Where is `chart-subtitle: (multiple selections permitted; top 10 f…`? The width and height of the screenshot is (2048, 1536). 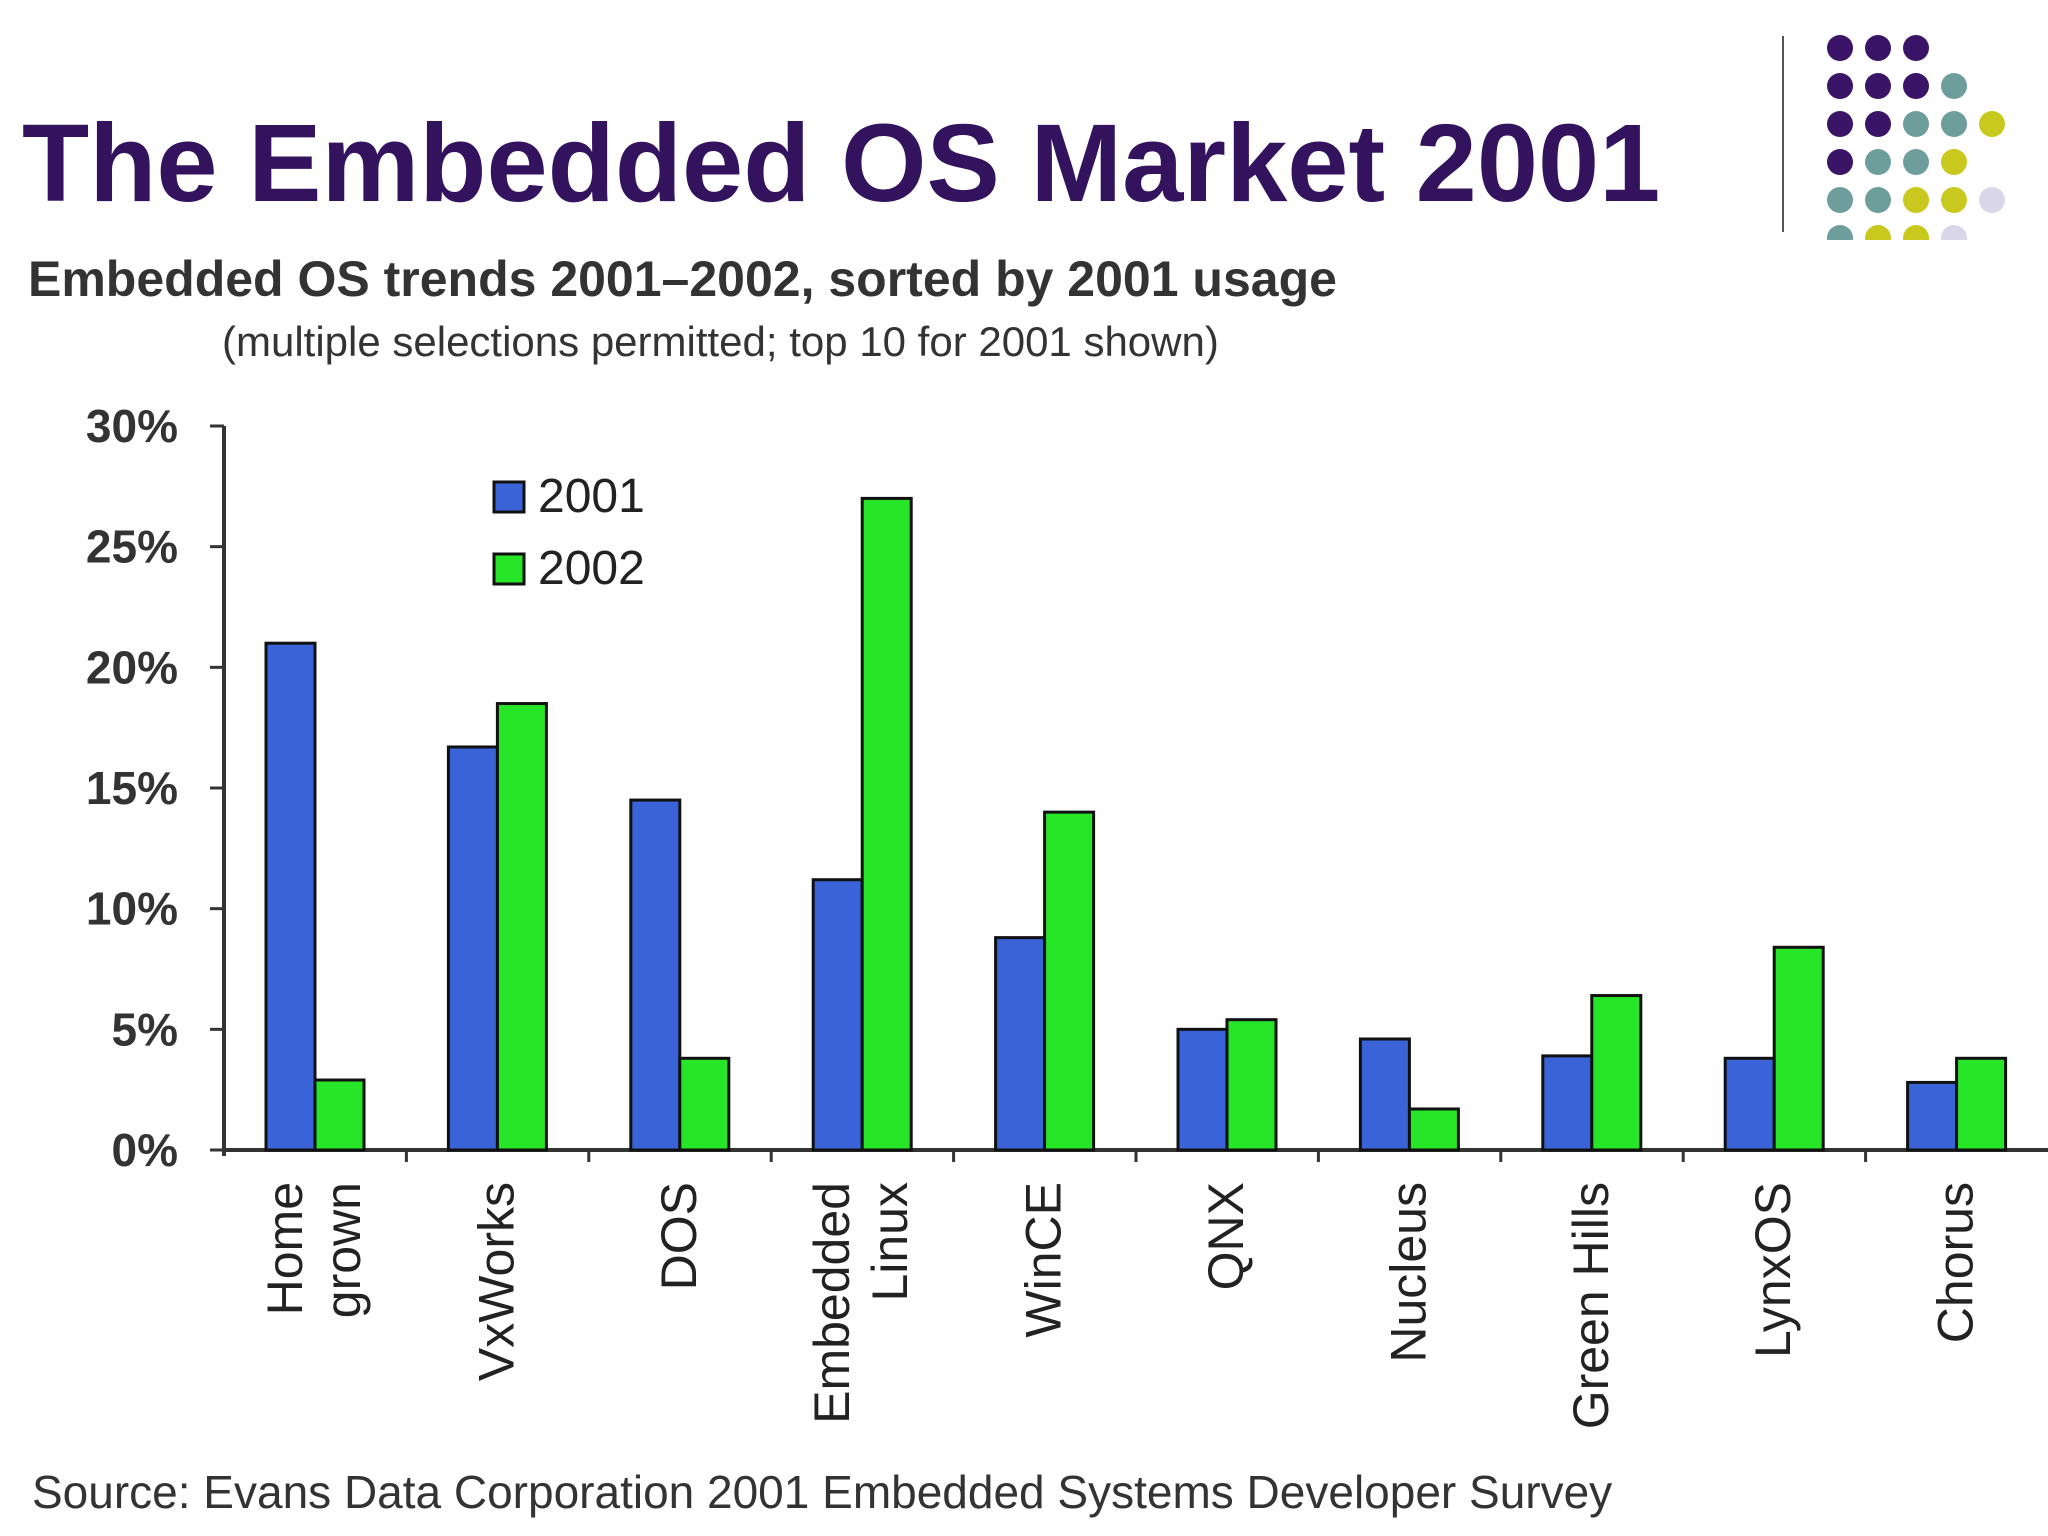
chart-subtitle: (multiple selections permitted; top 10 f… is located at coordinates (720, 341).